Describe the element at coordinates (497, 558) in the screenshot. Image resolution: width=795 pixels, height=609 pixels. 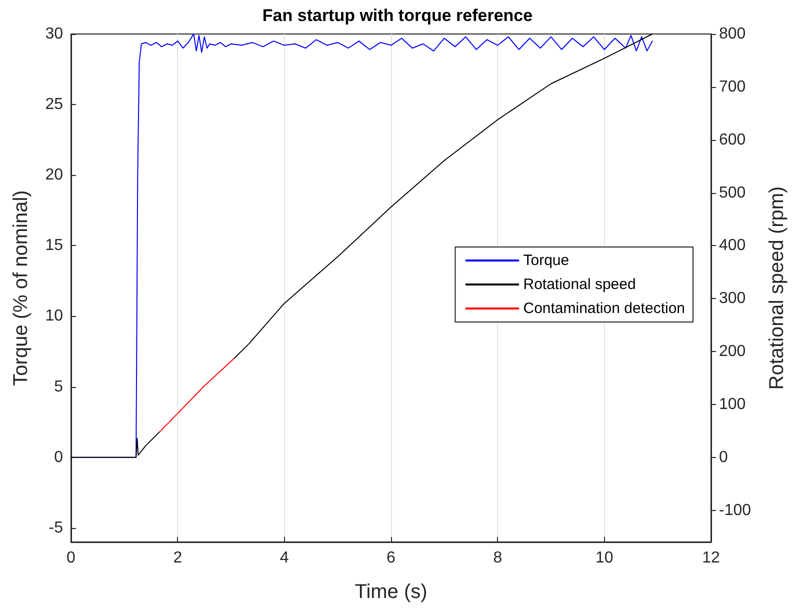
I see `x-tick-label: 8` at that location.